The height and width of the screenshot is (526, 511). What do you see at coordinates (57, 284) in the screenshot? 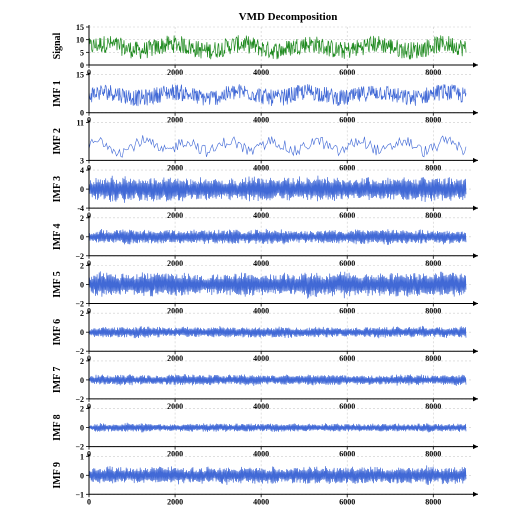
I see `panel-ylabel: IMF 5` at bounding box center [57, 284].